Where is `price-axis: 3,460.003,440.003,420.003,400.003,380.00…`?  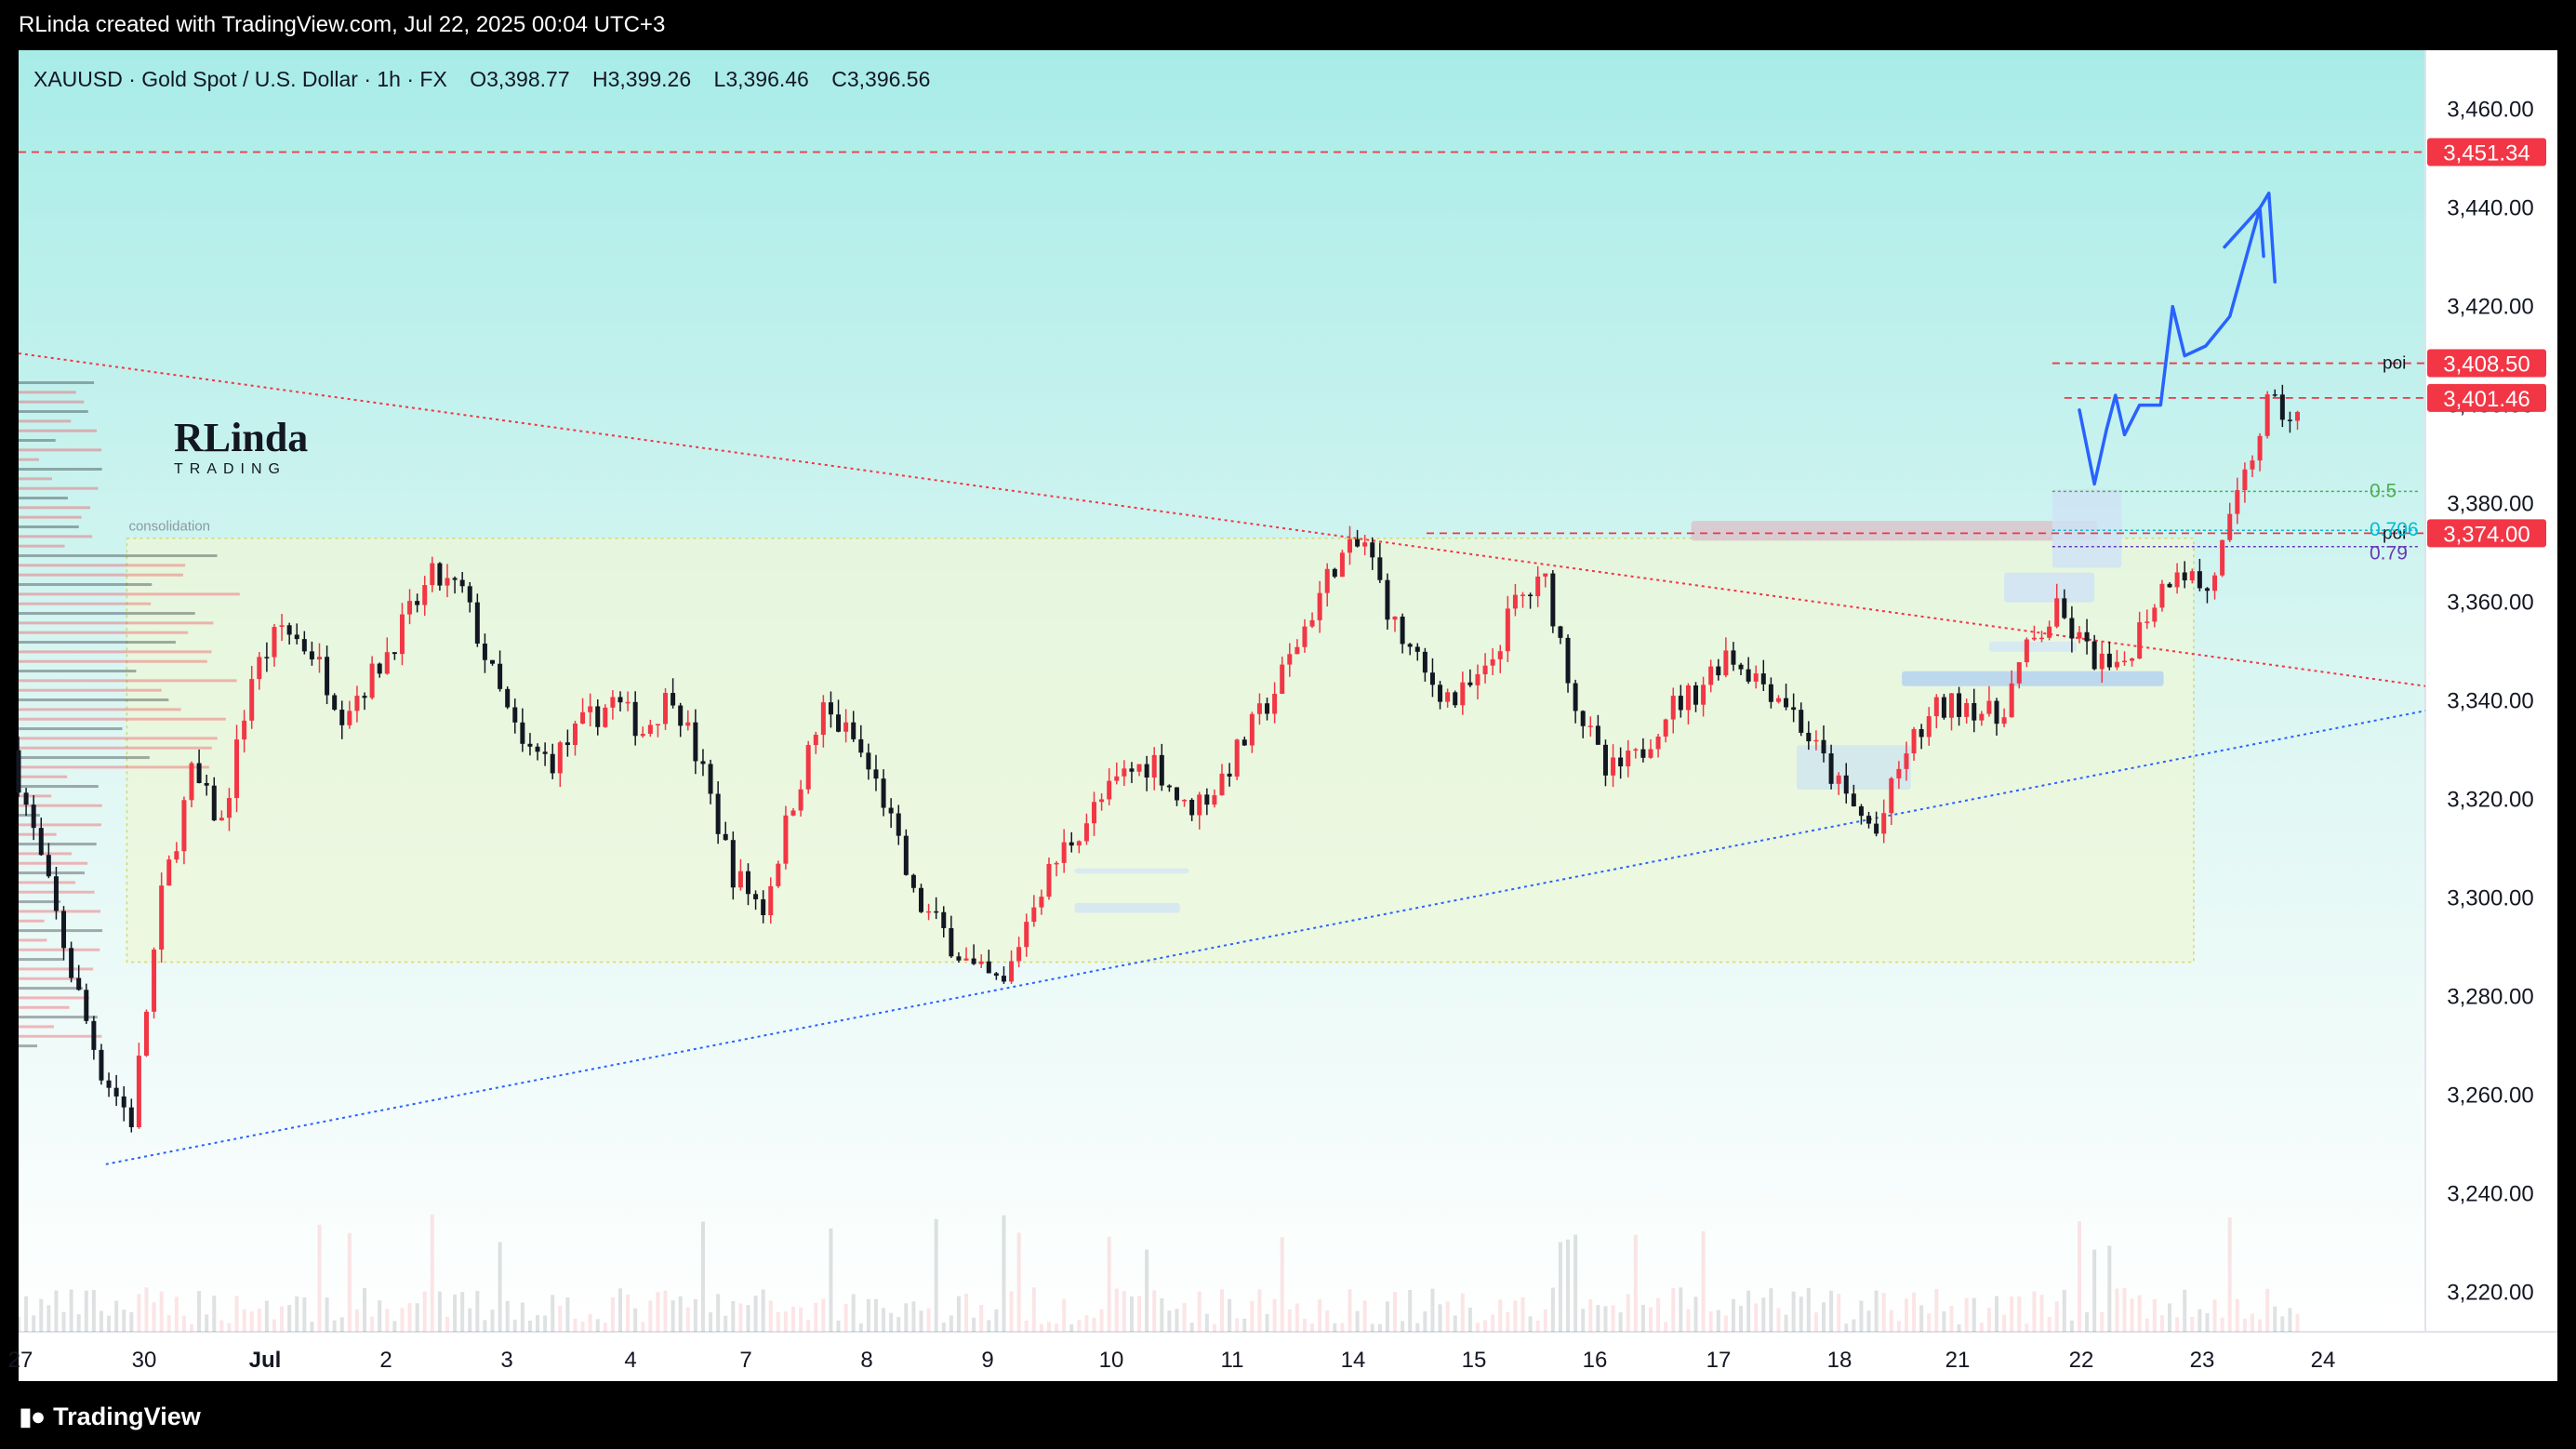 price-axis: 3,460.003,440.003,420.003,400.003,380.00… is located at coordinates (2490, 702).